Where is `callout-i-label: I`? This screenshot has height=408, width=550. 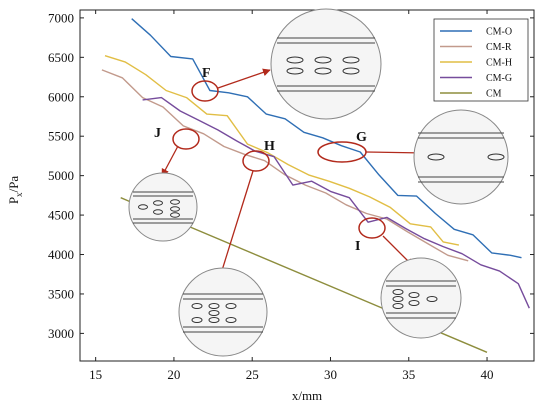 callout-i-label: I is located at coordinates (357, 246).